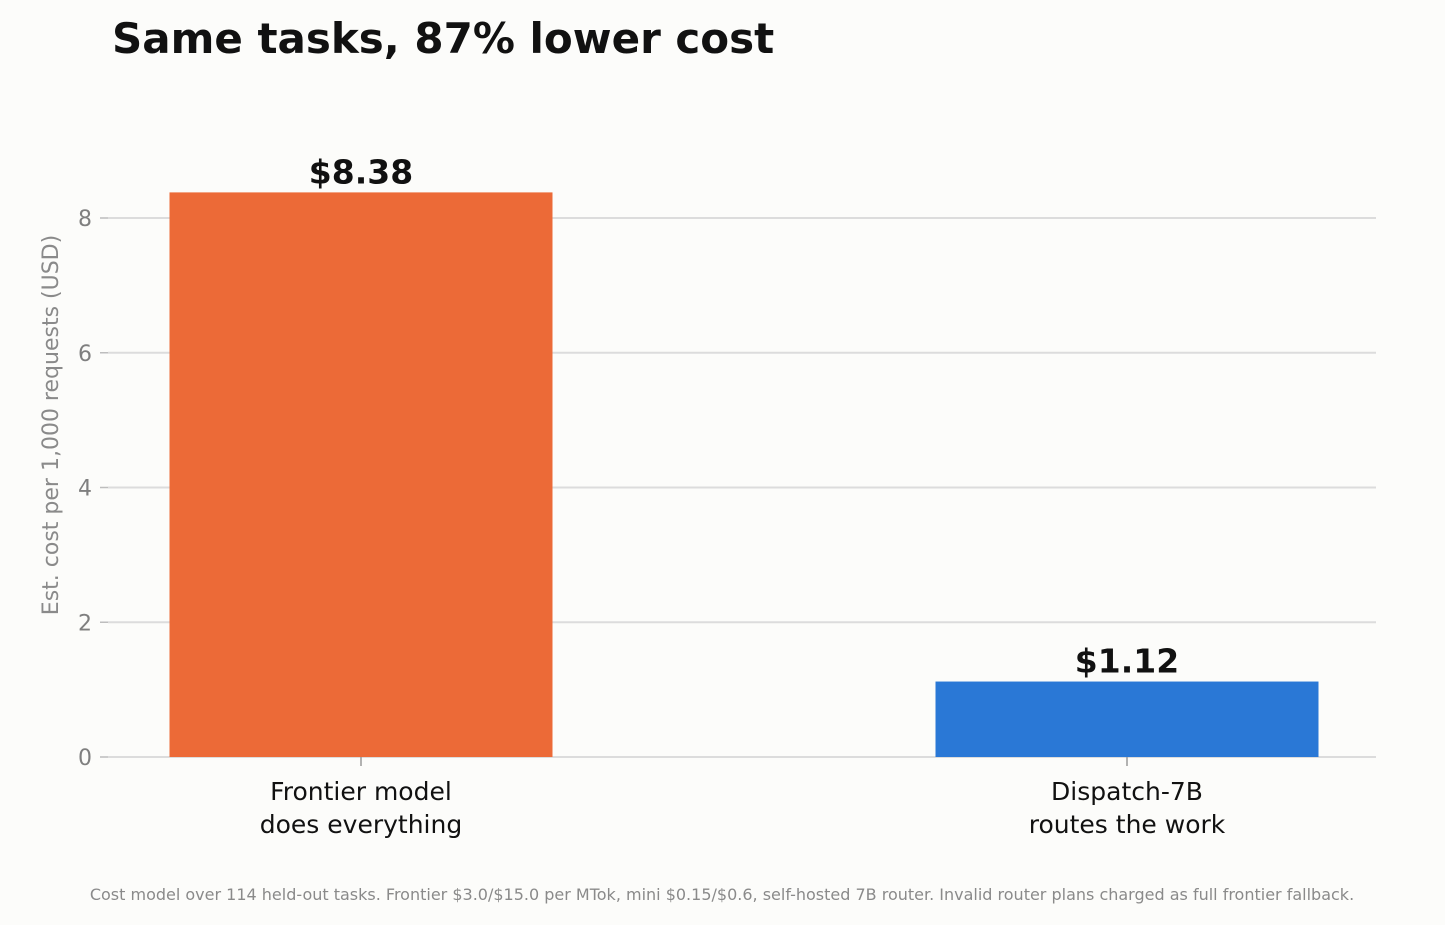  Describe the element at coordinates (1127, 808) in the screenshot. I see `x-tick-label: Dispatch-7B routes the work` at that location.